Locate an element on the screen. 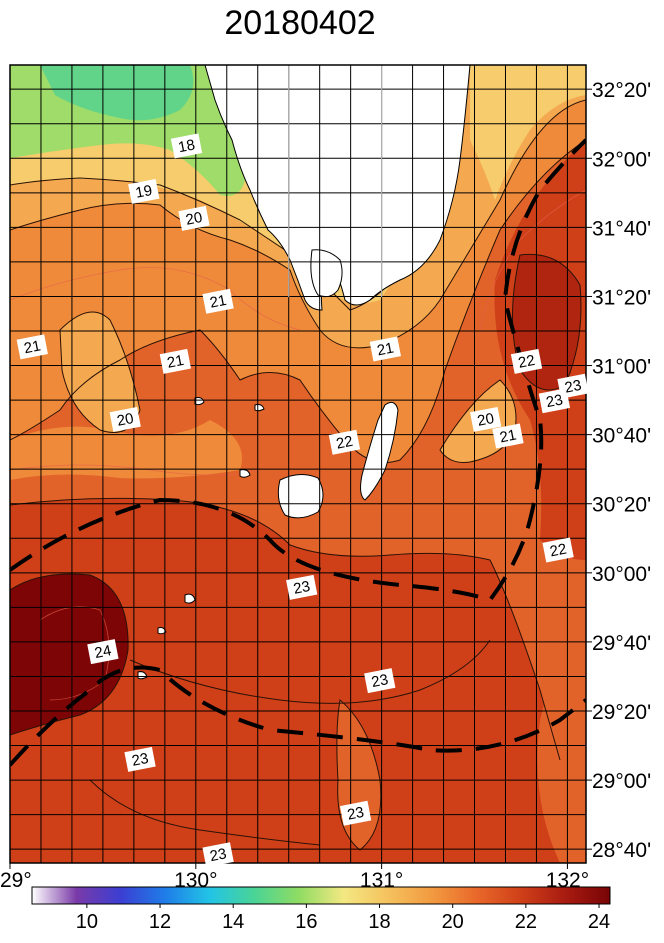  contour-label-text: 24 is located at coordinates (103, 652).